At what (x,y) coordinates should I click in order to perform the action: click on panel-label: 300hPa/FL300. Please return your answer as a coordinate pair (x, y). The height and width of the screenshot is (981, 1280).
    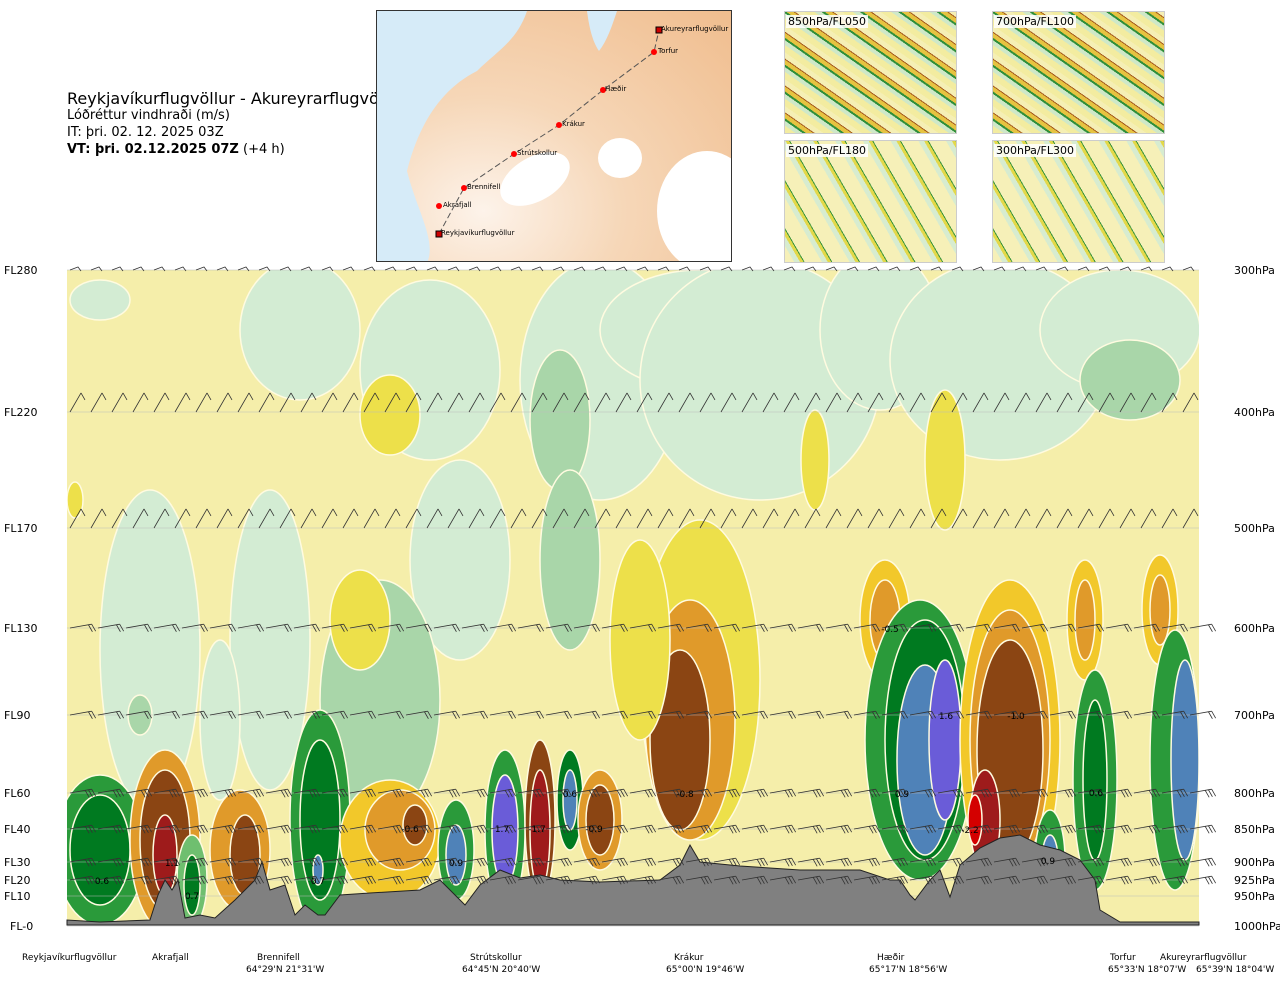
    Looking at the image, I should click on (1035, 150).